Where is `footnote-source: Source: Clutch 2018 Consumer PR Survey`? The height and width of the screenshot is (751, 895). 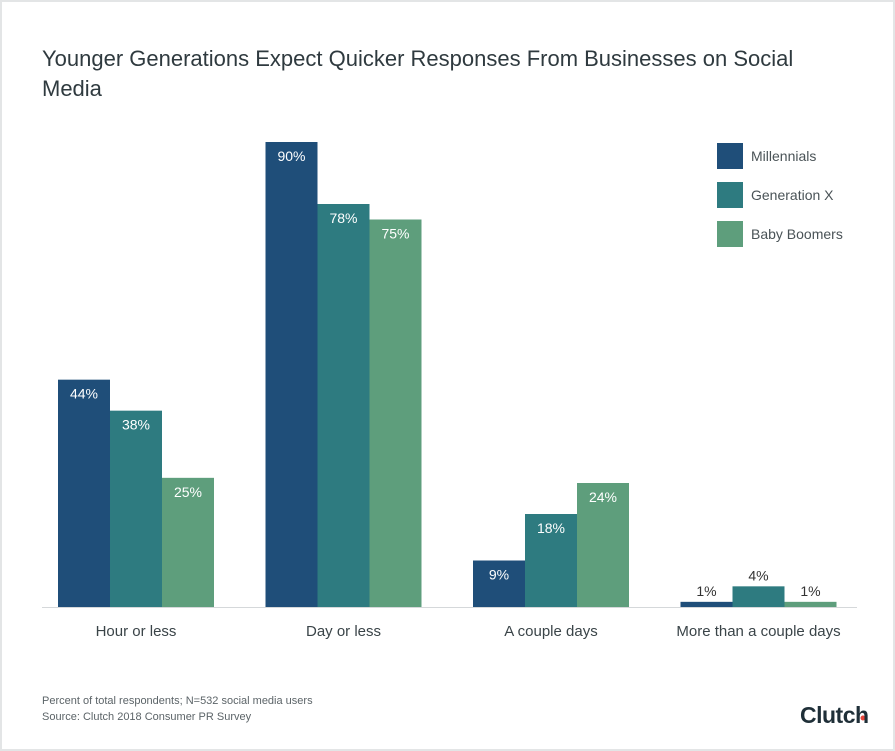 footnote-source: Source: Clutch 2018 Consumer PR Survey is located at coordinates (147, 717).